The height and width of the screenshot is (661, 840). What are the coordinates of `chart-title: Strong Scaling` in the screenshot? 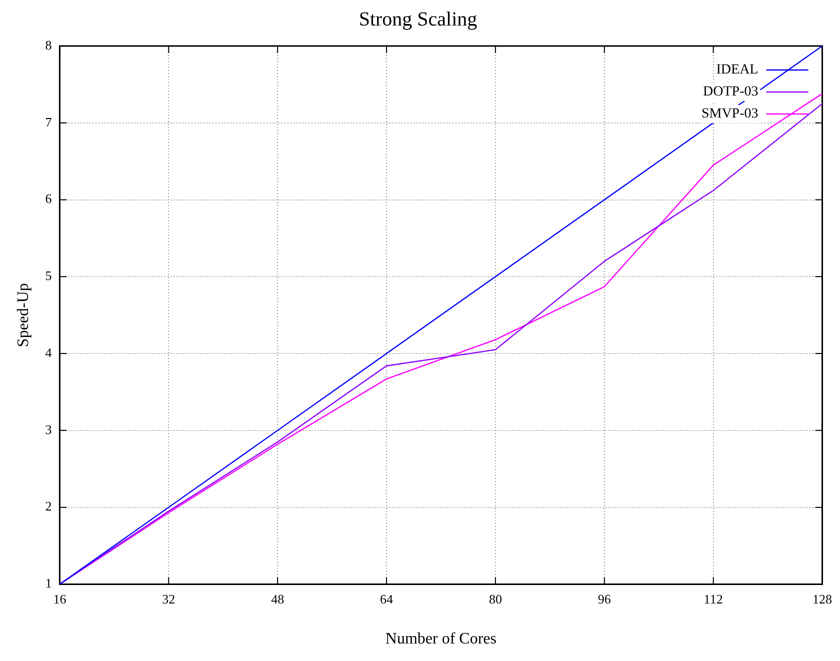 It's located at (418, 19).